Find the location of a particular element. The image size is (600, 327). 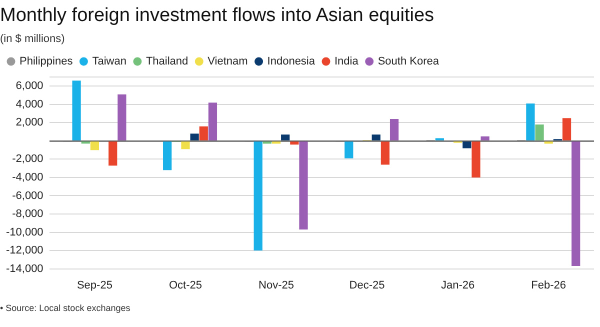

y-tick-label: -2,000 is located at coordinates (28, 159).